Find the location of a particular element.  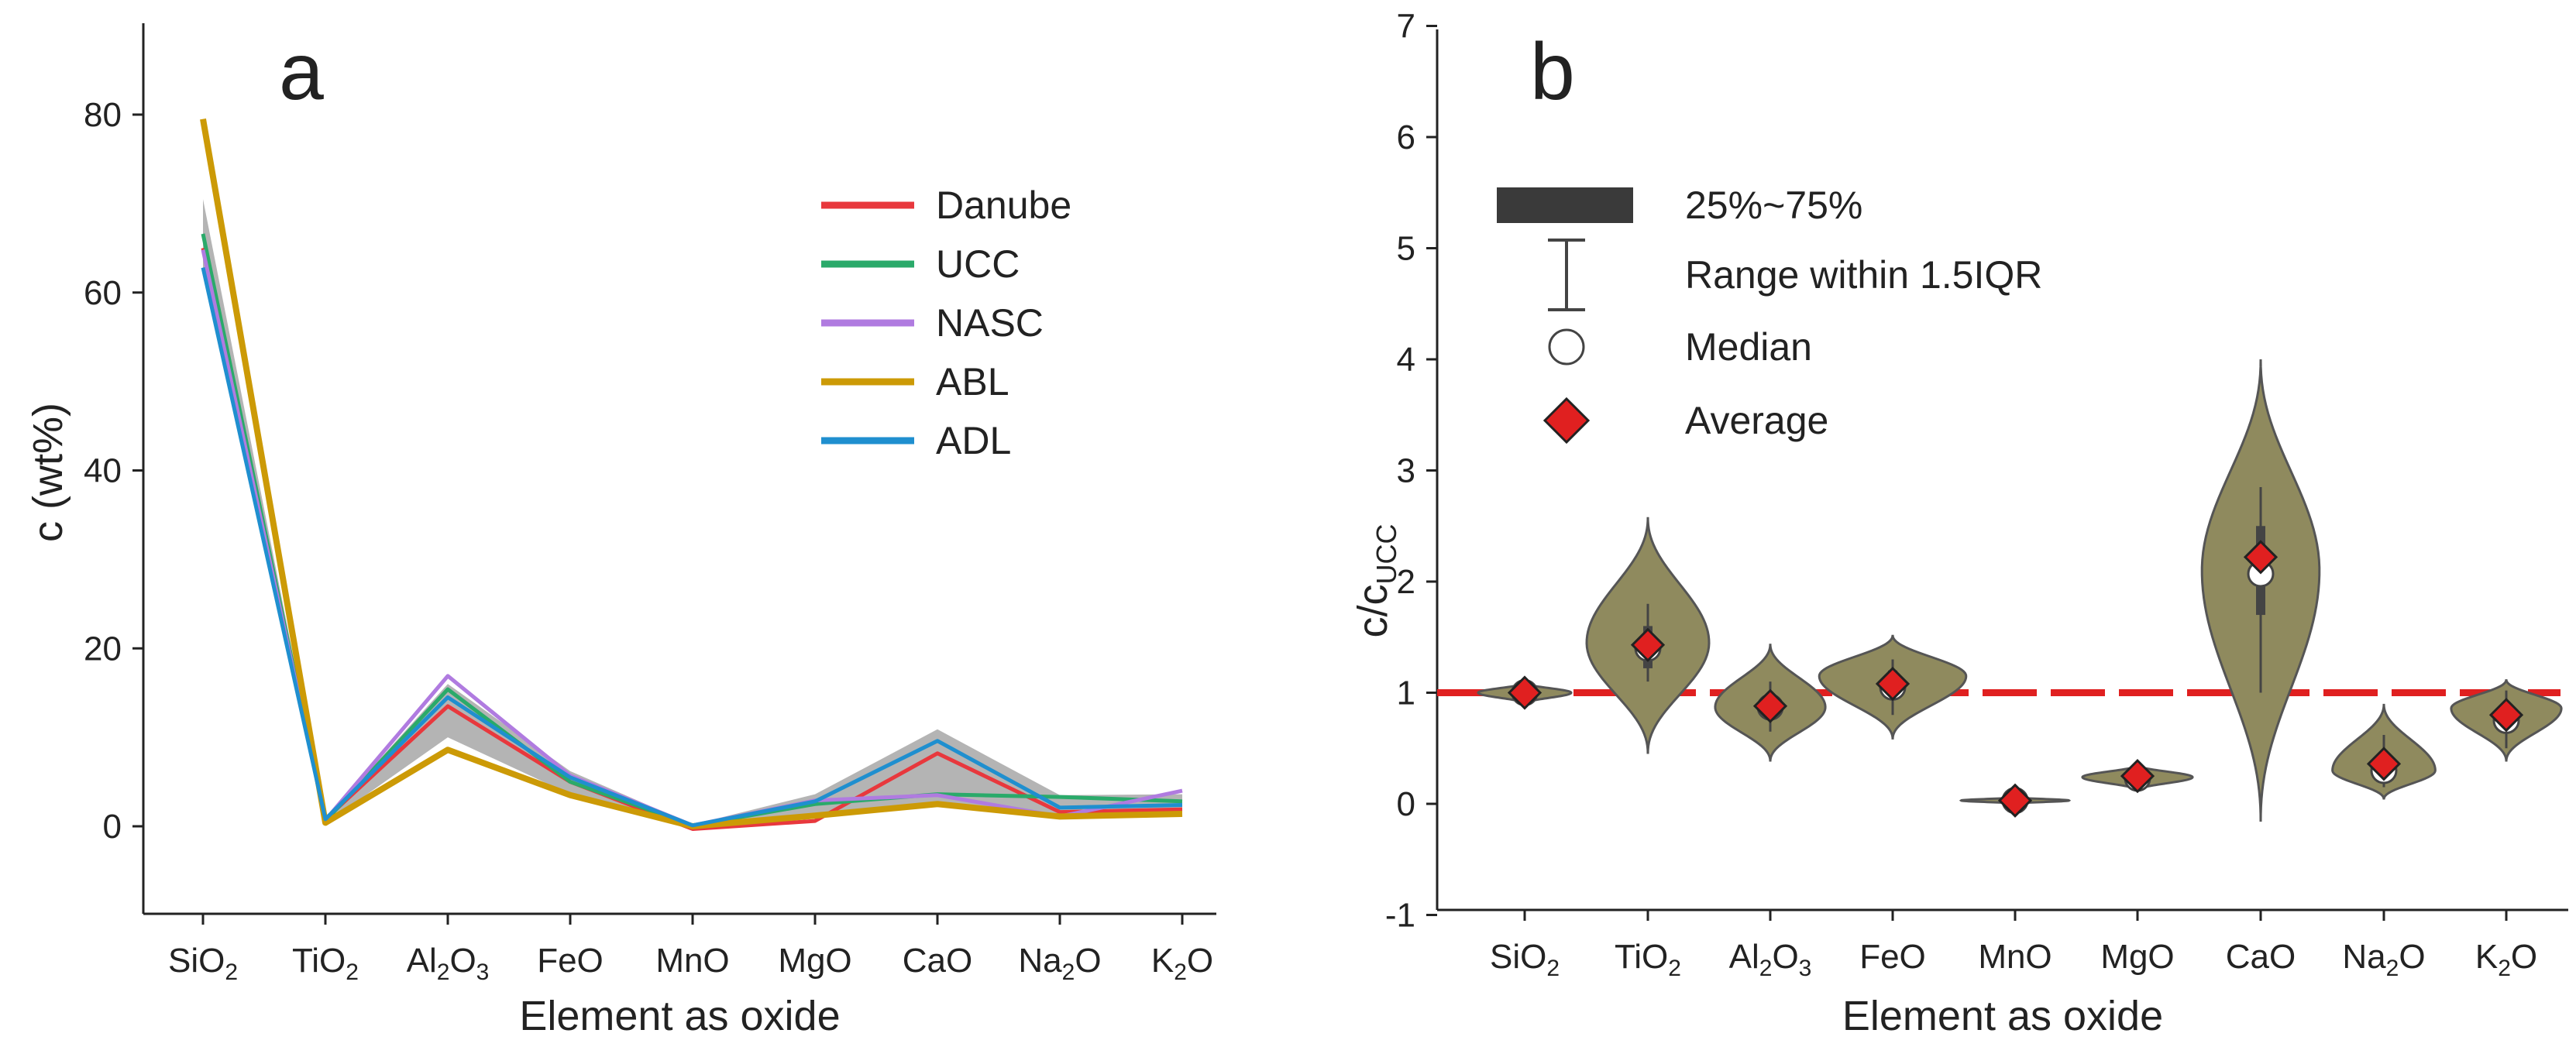

b-legend-label-box: 25%~75% is located at coordinates (1773, 205).